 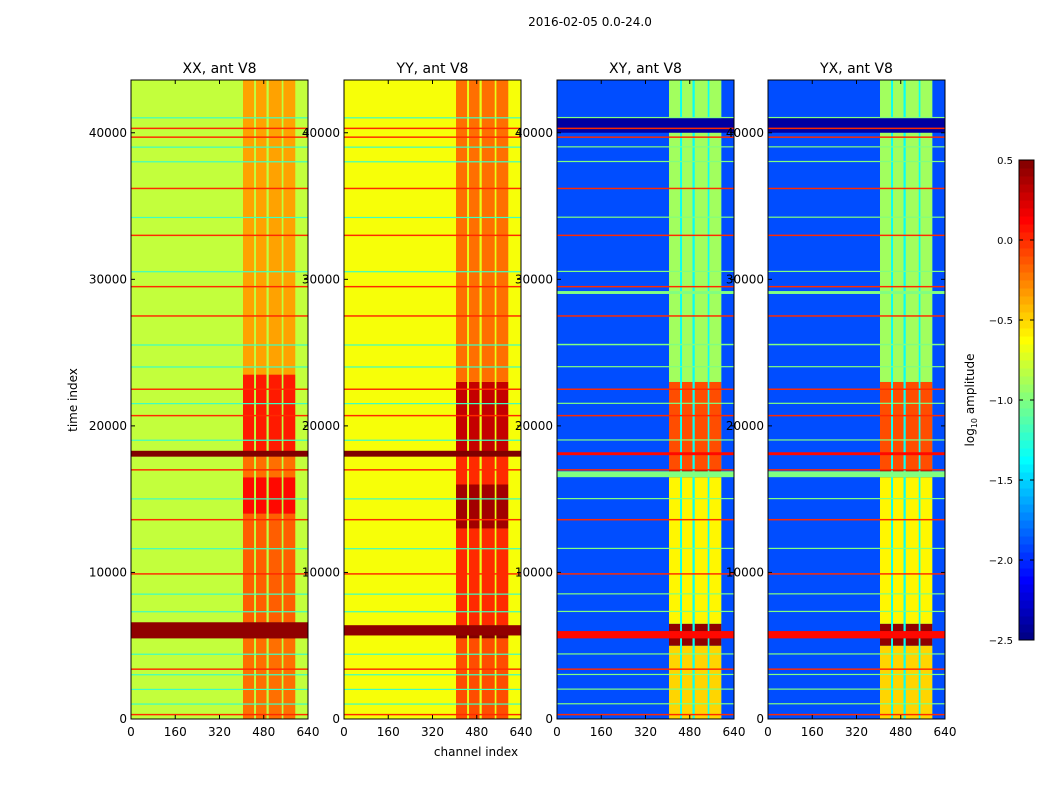 What do you see at coordinates (432, 69) in the screenshot?
I see `panel-title: YY, ant V8` at bounding box center [432, 69].